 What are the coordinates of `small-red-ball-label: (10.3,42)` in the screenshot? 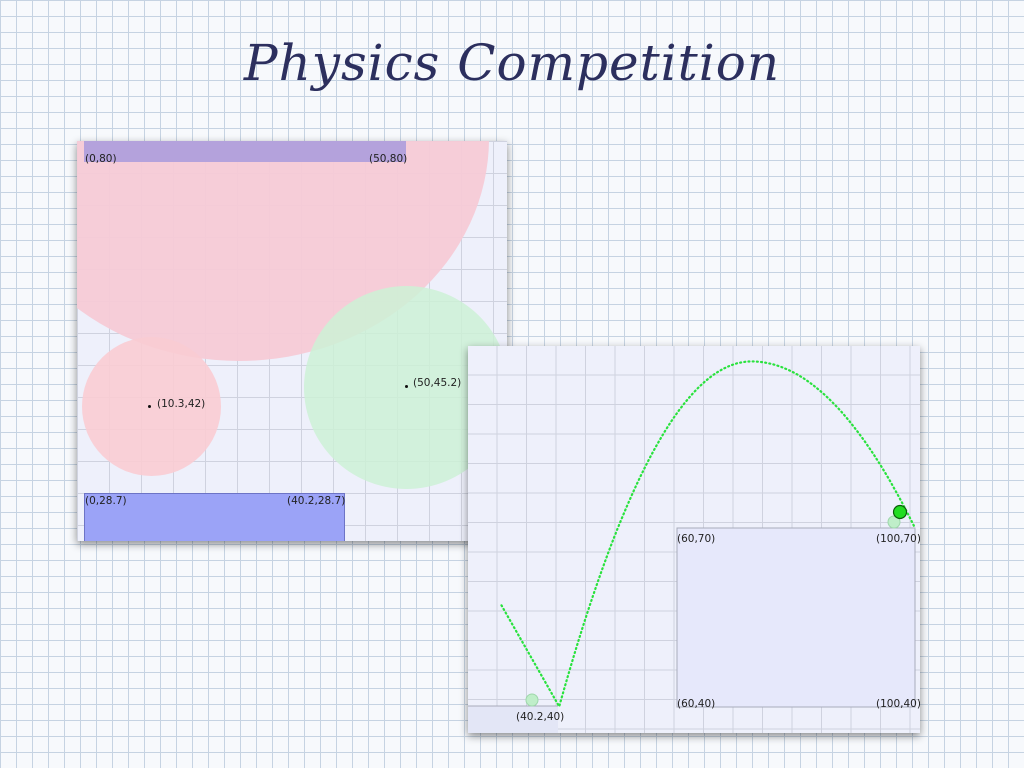 It's located at (181, 404).